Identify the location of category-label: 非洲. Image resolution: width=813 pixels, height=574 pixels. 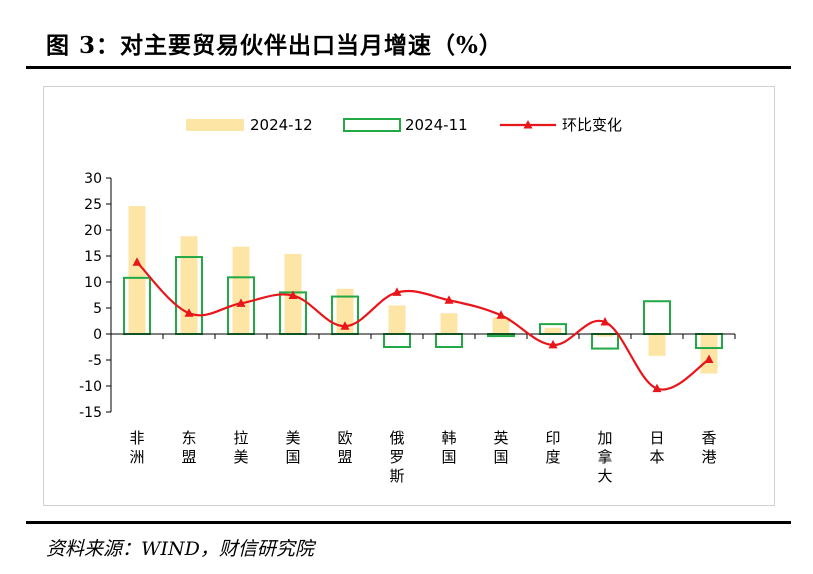
(136, 447).